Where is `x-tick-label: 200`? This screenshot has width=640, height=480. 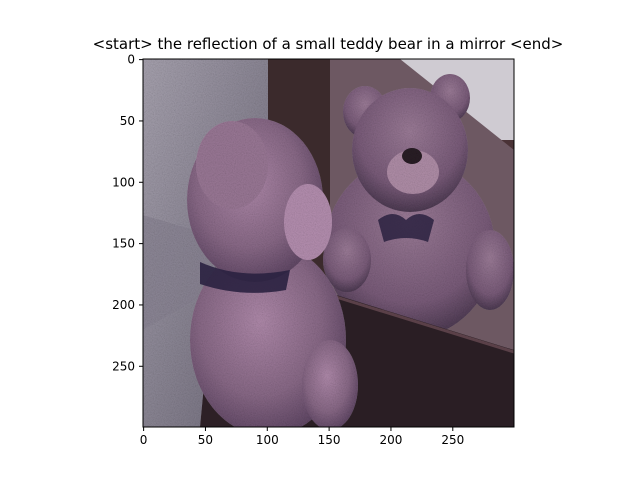 x-tick-label: 200 is located at coordinates (390, 440).